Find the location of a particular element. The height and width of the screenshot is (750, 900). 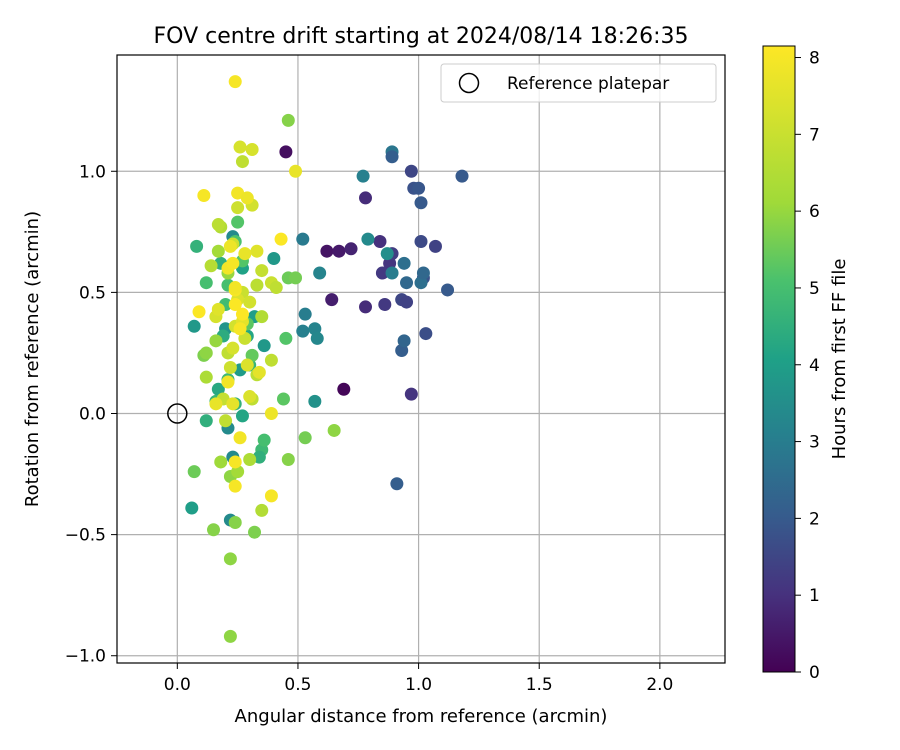

colorbar-tick-label: 1 is located at coordinates (814, 596).